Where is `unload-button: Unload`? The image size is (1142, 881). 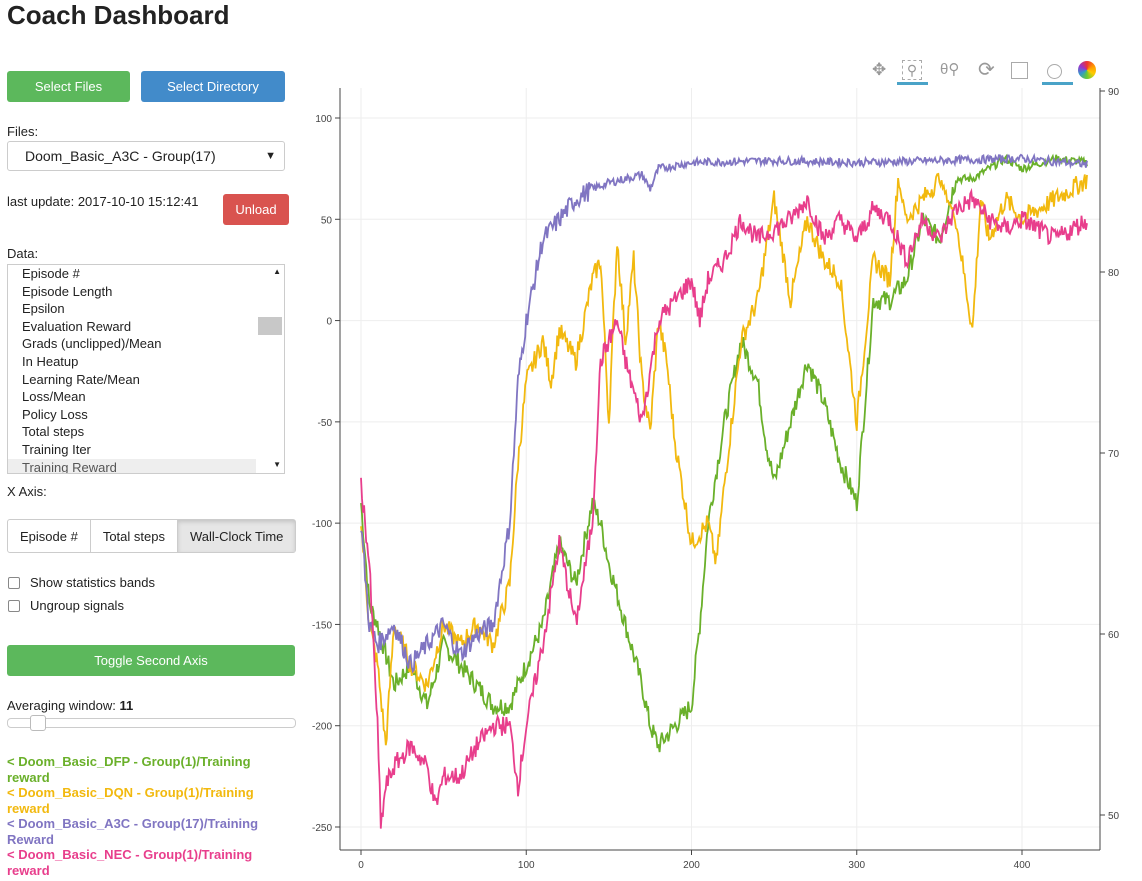
unload-button: Unload is located at coordinates (256, 209).